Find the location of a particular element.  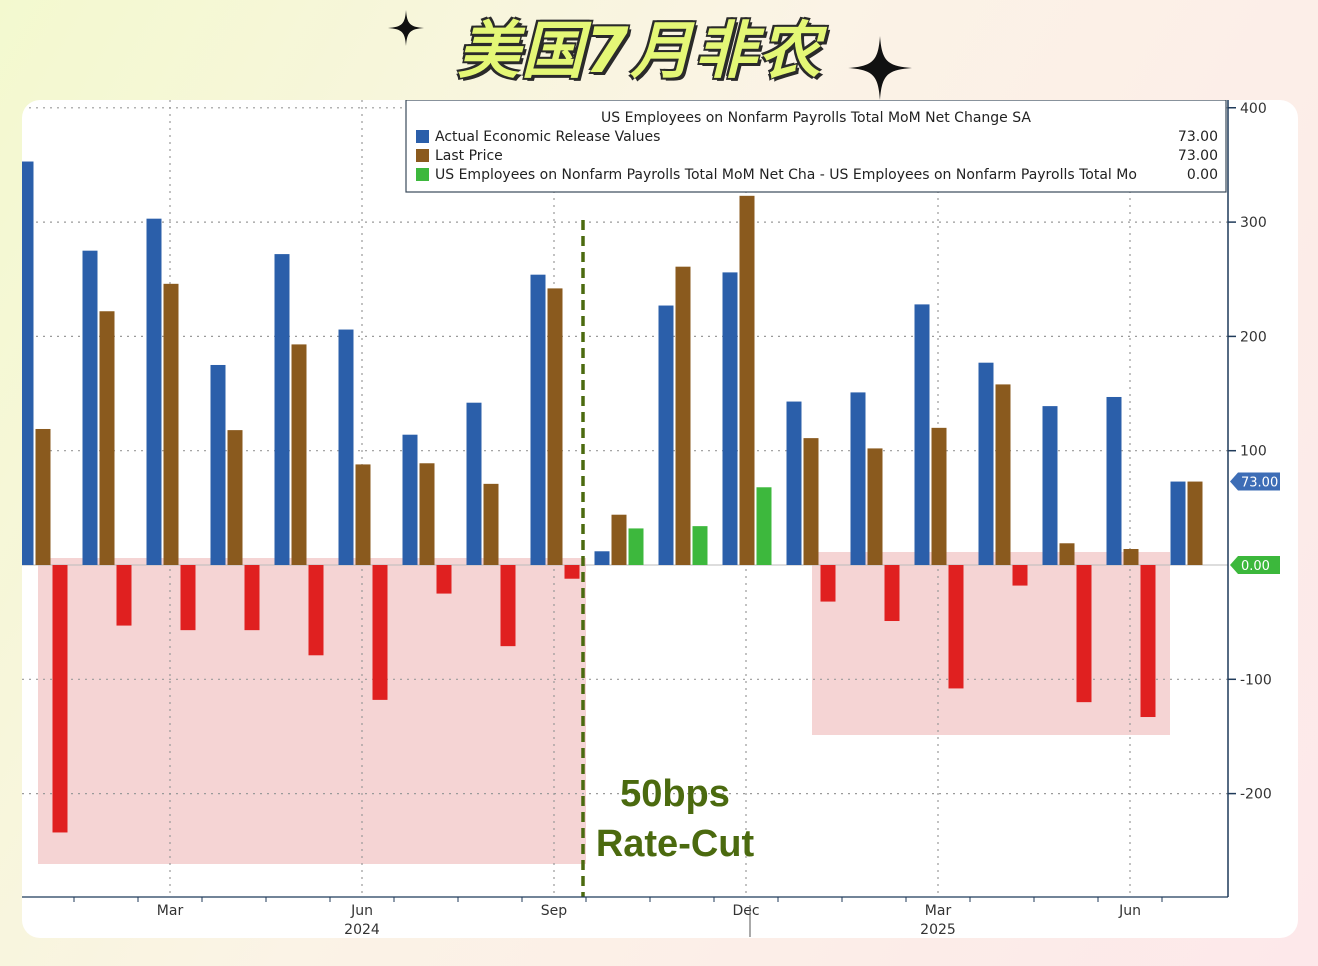

x-tick-label: Dec is located at coordinates (745, 911).